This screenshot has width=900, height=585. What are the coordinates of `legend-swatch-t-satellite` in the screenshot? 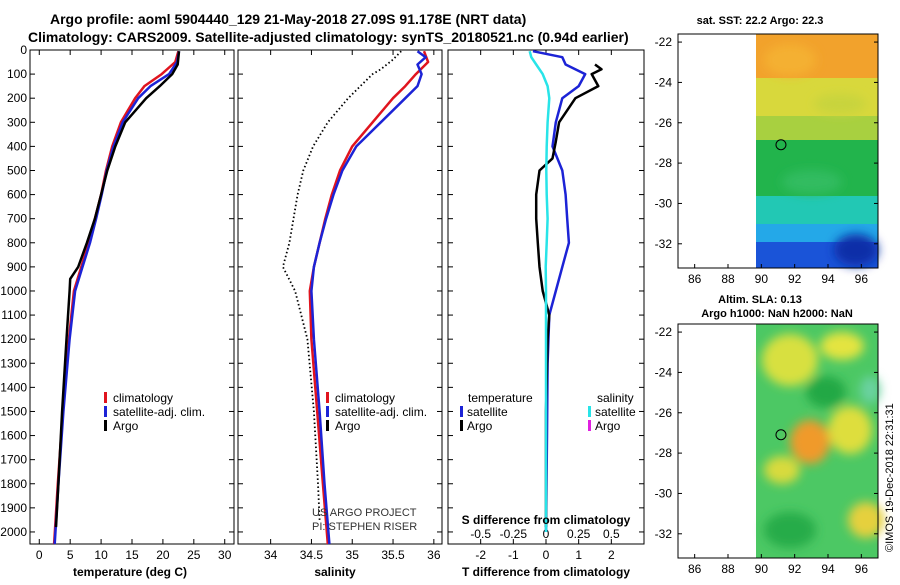 It's located at (461, 411).